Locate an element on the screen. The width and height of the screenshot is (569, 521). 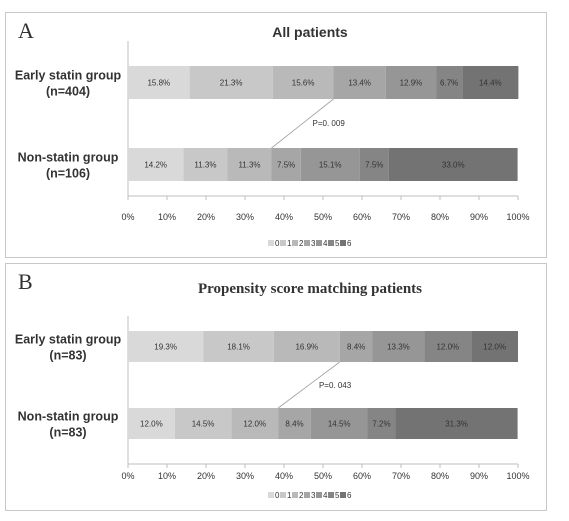
category-count: (n=106) is located at coordinates (68, 174).